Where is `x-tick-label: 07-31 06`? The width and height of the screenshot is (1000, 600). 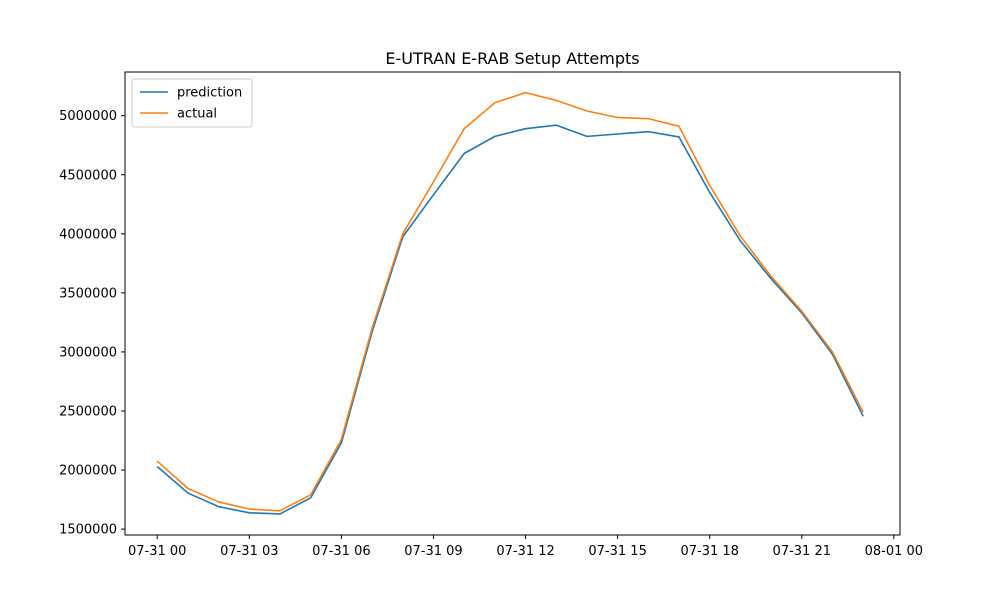
x-tick-label: 07-31 06 is located at coordinates (341, 551).